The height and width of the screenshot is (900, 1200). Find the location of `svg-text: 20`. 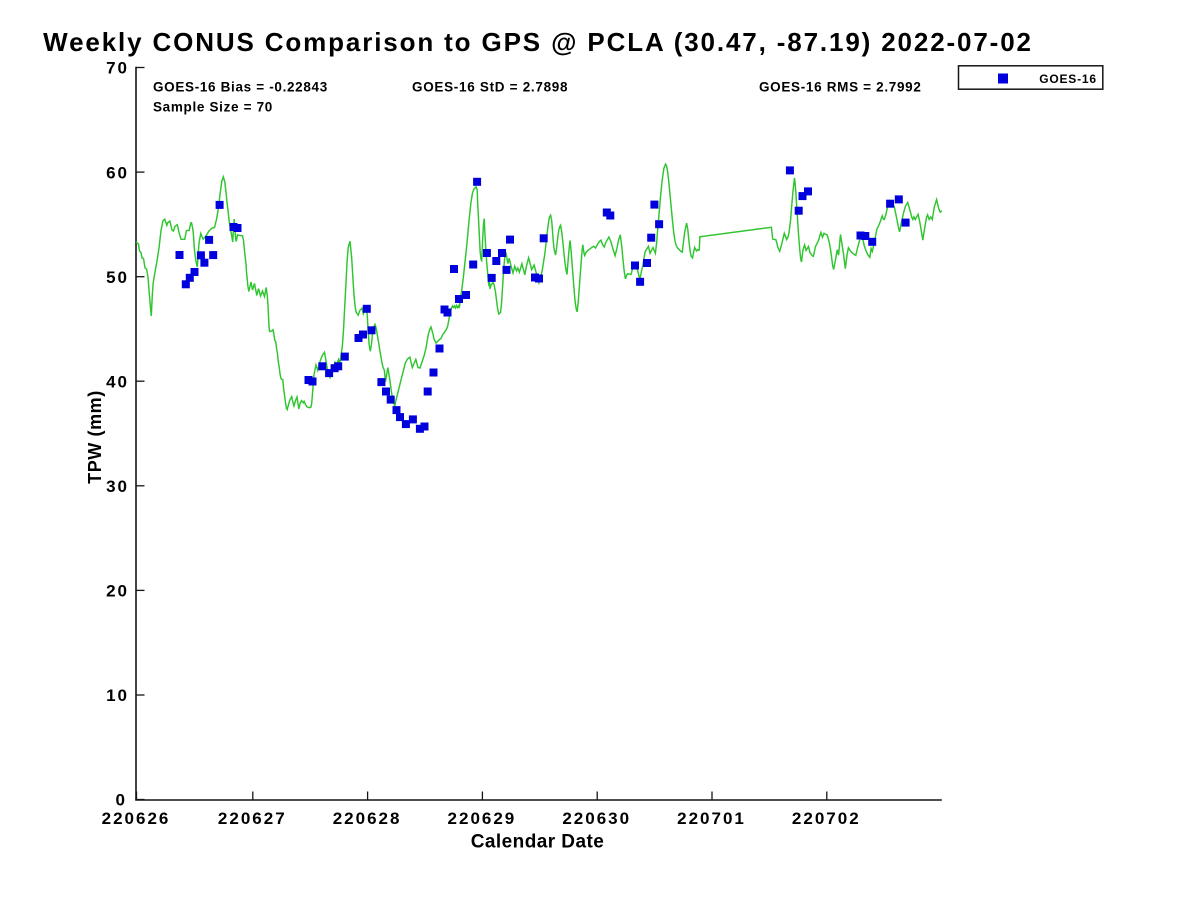

svg-text: 20 is located at coordinates (117, 591).